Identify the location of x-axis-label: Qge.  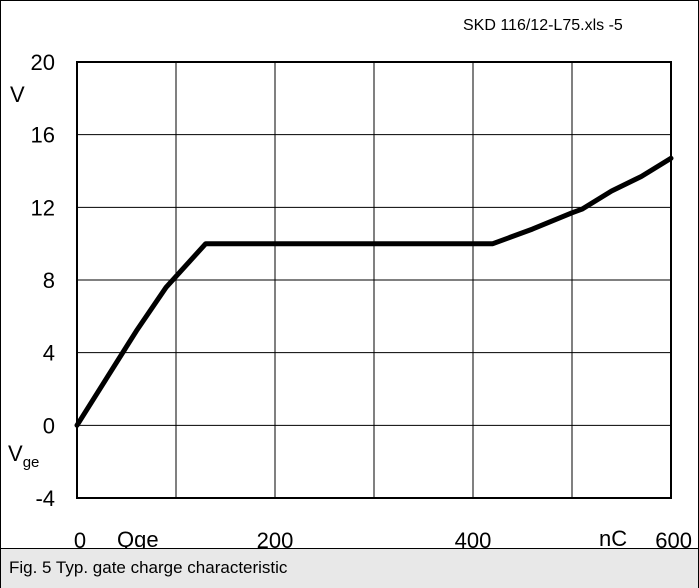
(138, 537).